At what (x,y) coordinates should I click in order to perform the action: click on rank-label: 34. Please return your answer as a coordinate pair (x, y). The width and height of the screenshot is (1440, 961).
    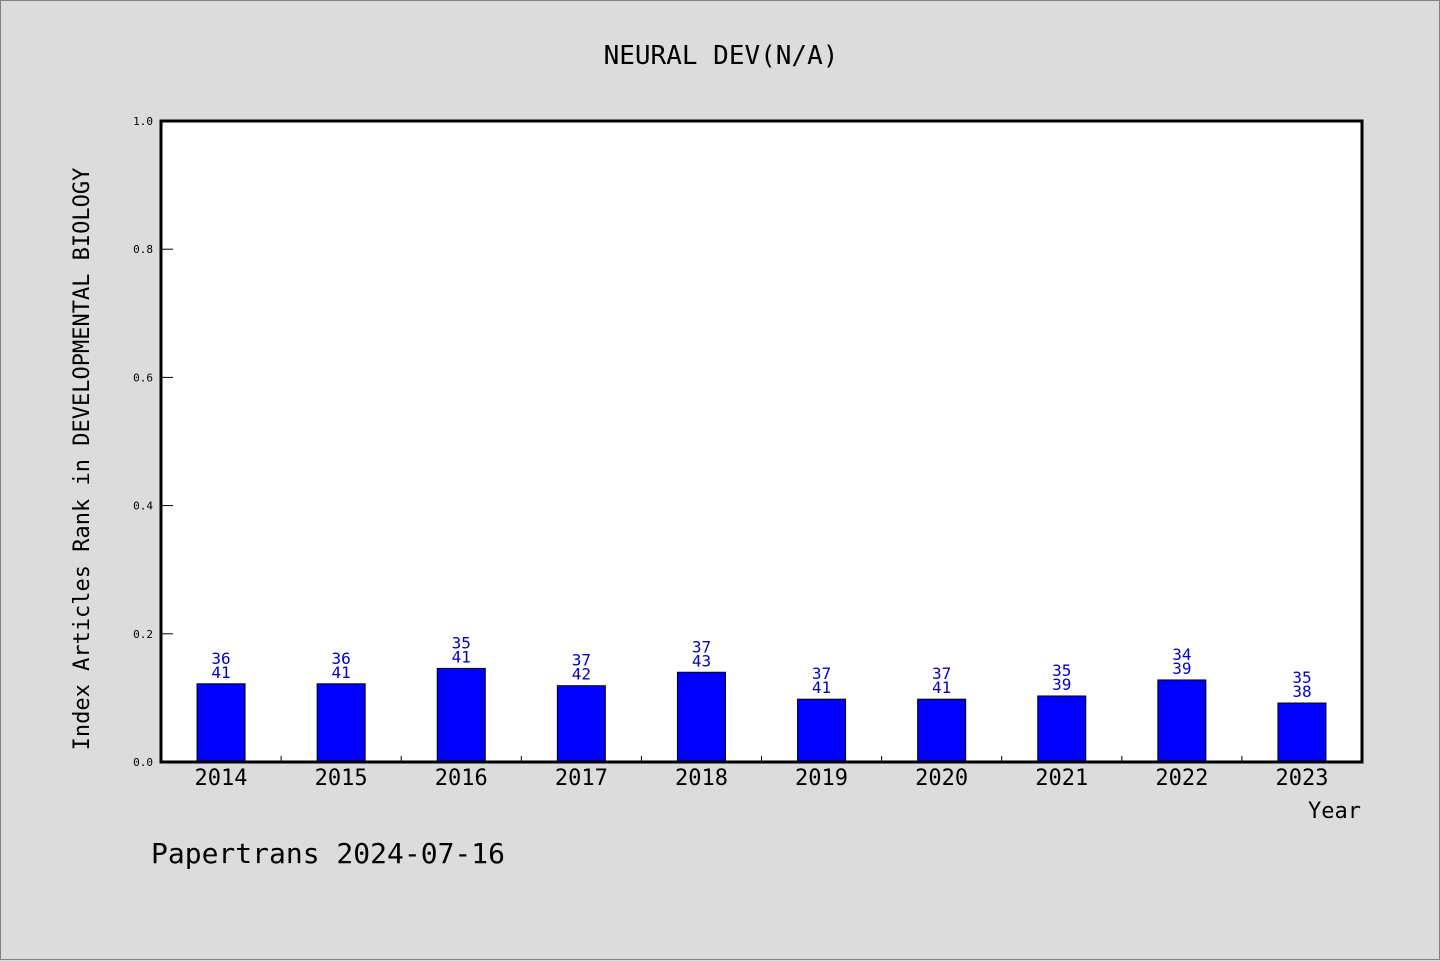
    Looking at the image, I should click on (1181, 654).